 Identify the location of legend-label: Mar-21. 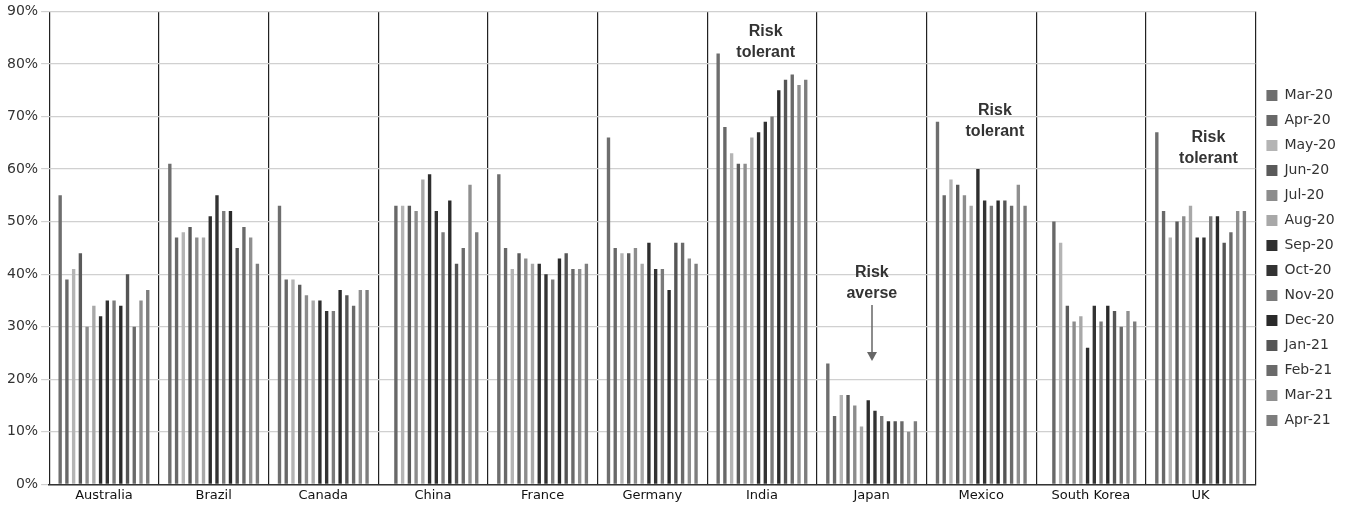
(1308, 394).